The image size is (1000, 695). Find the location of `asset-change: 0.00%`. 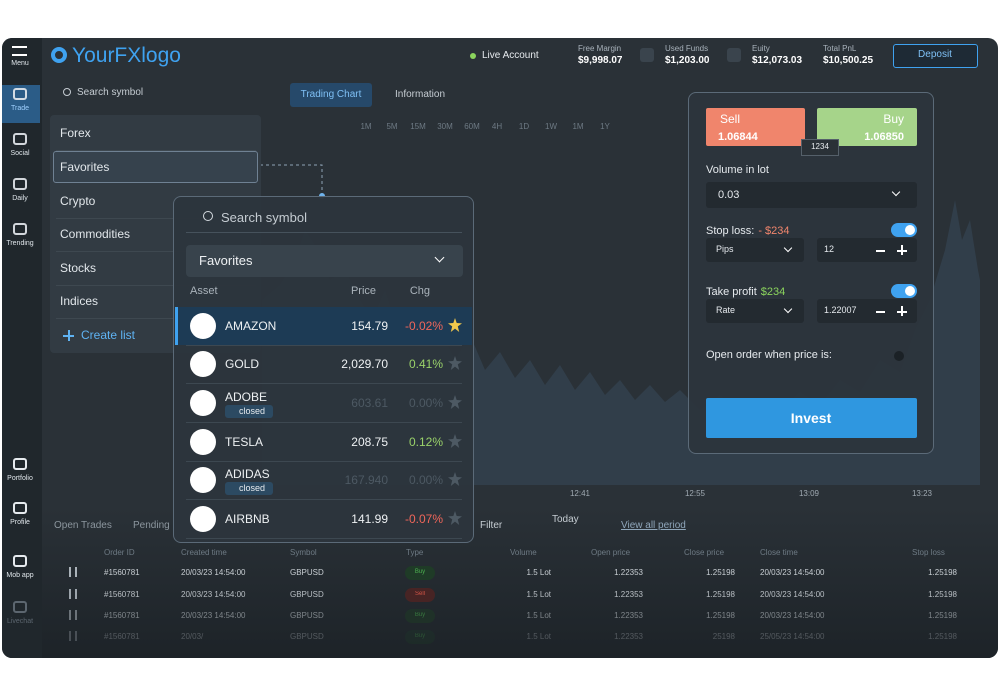

asset-change: 0.00% is located at coordinates (425, 403).